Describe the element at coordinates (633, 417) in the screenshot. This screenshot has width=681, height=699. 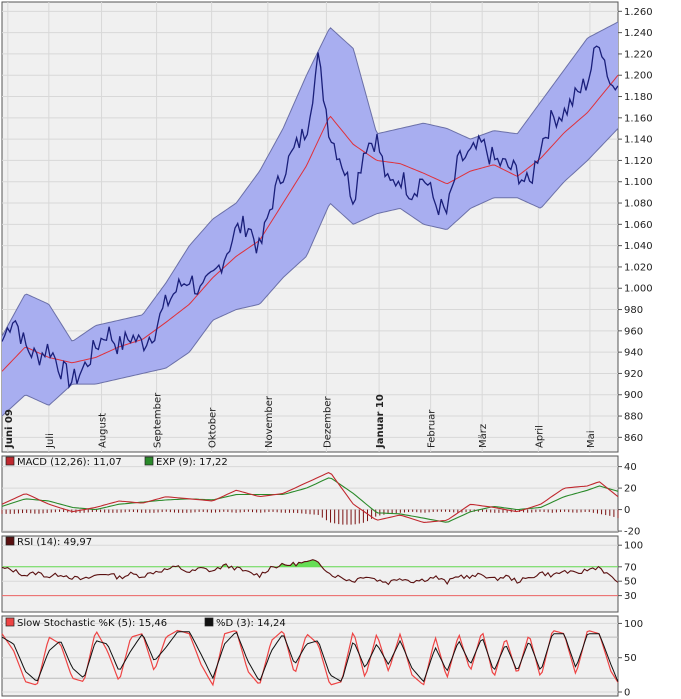
I see `y-tick-label: 880` at that location.